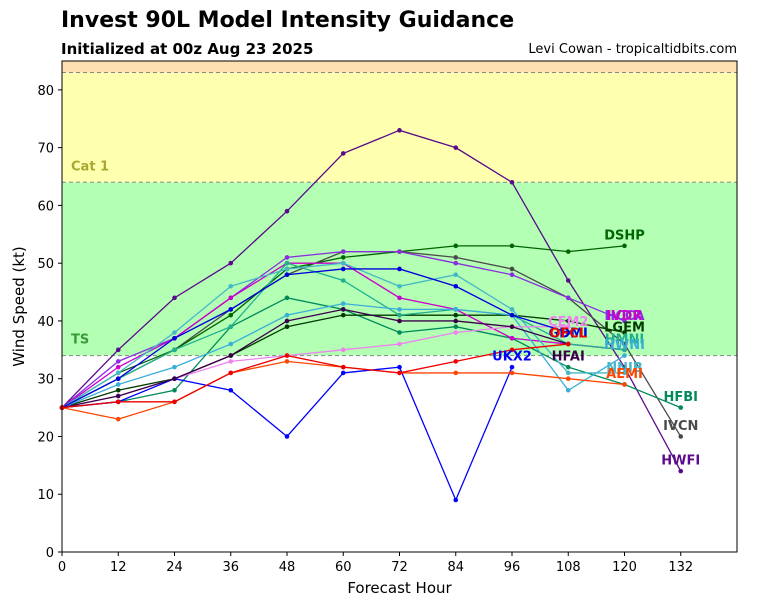  What do you see at coordinates (45, 91) in the screenshot?
I see `y-tick-label: 80` at bounding box center [45, 91].